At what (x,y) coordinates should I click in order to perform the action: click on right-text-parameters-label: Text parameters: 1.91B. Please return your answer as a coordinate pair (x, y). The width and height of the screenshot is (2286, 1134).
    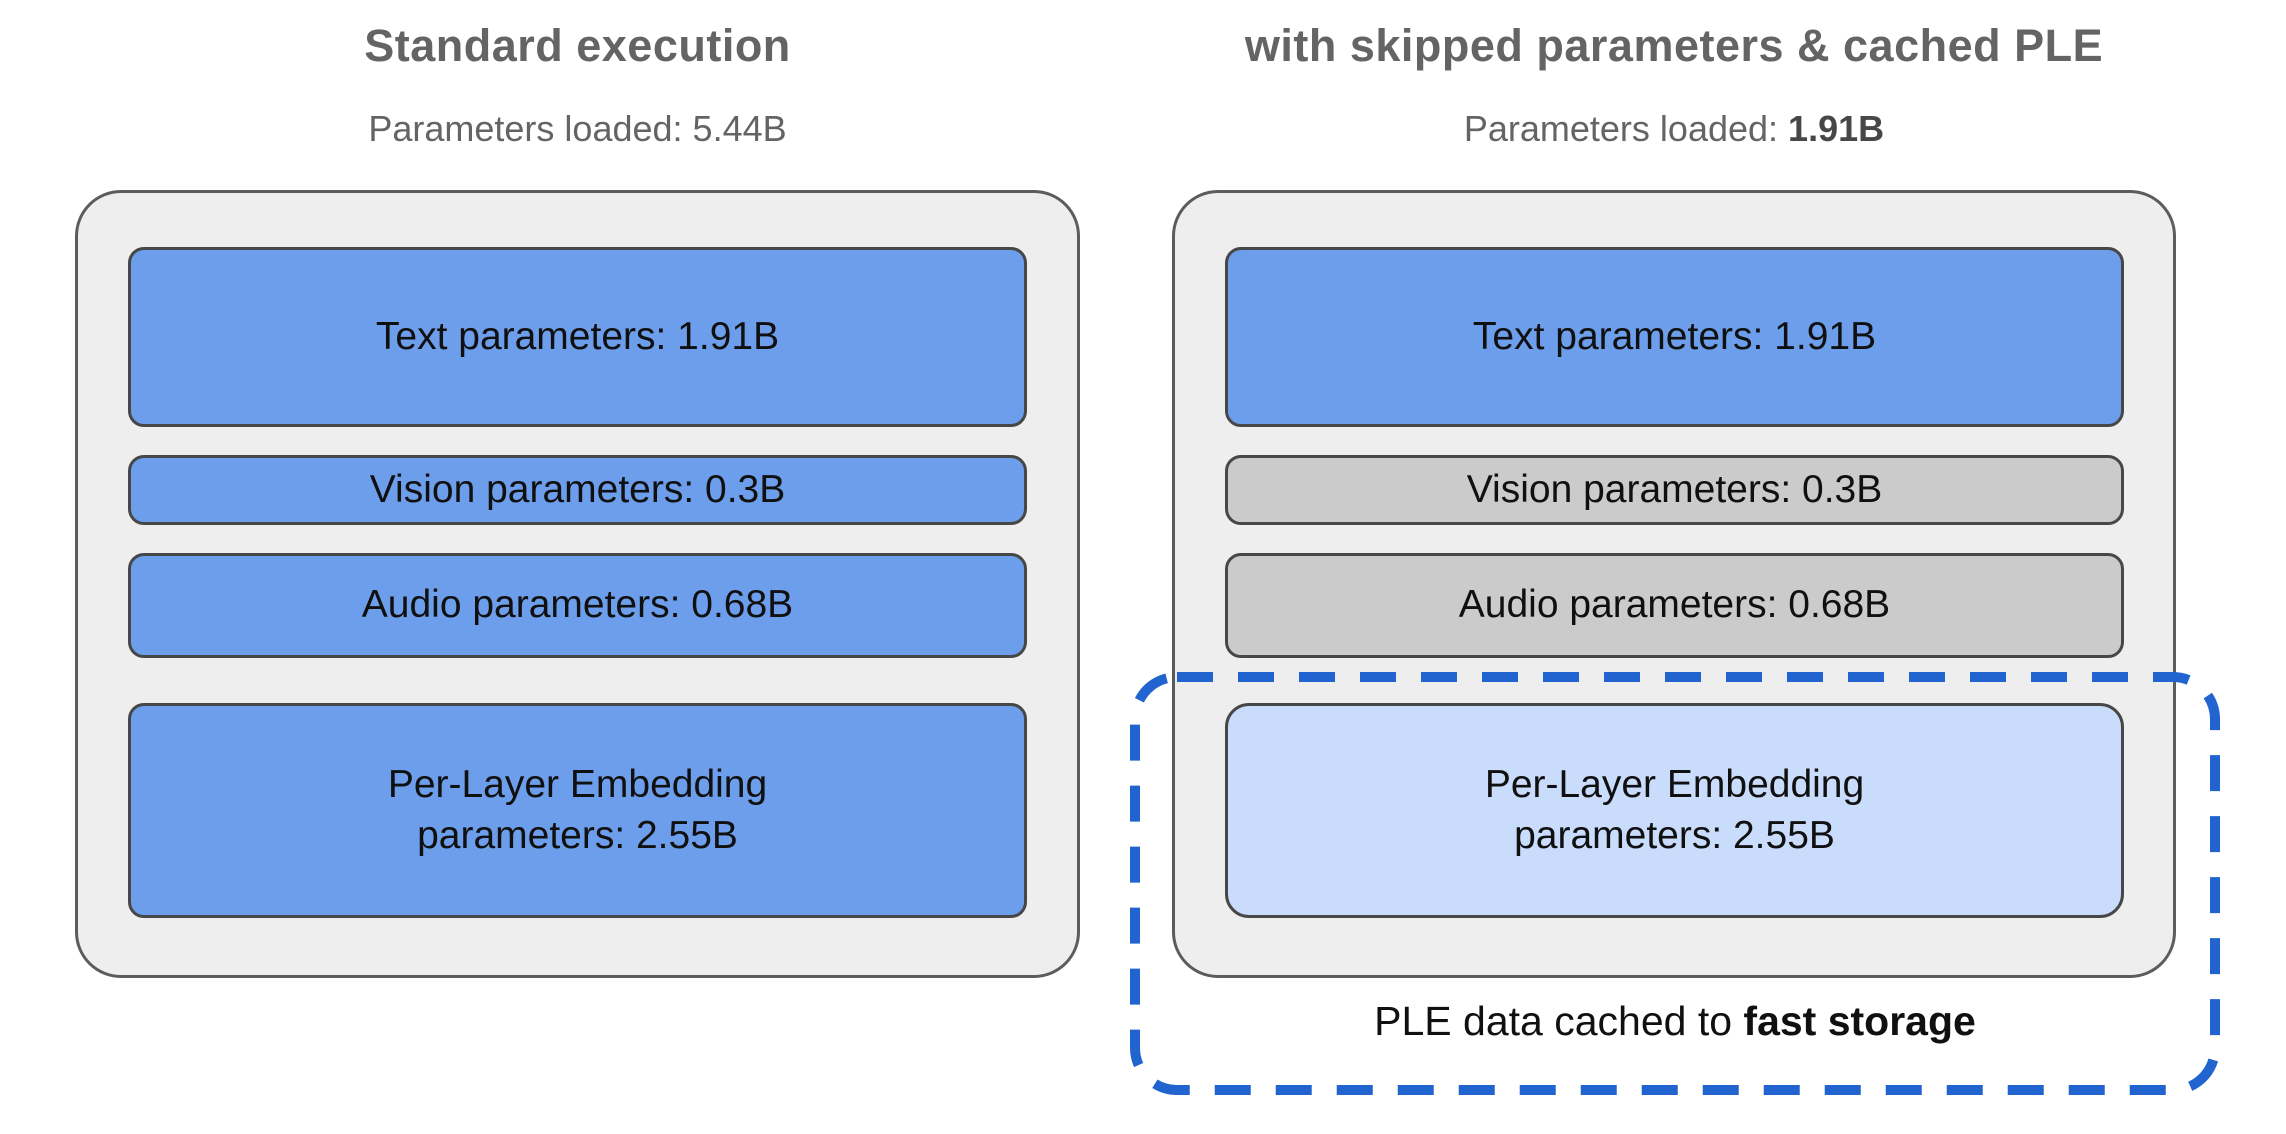
    Looking at the image, I should click on (1674, 336).